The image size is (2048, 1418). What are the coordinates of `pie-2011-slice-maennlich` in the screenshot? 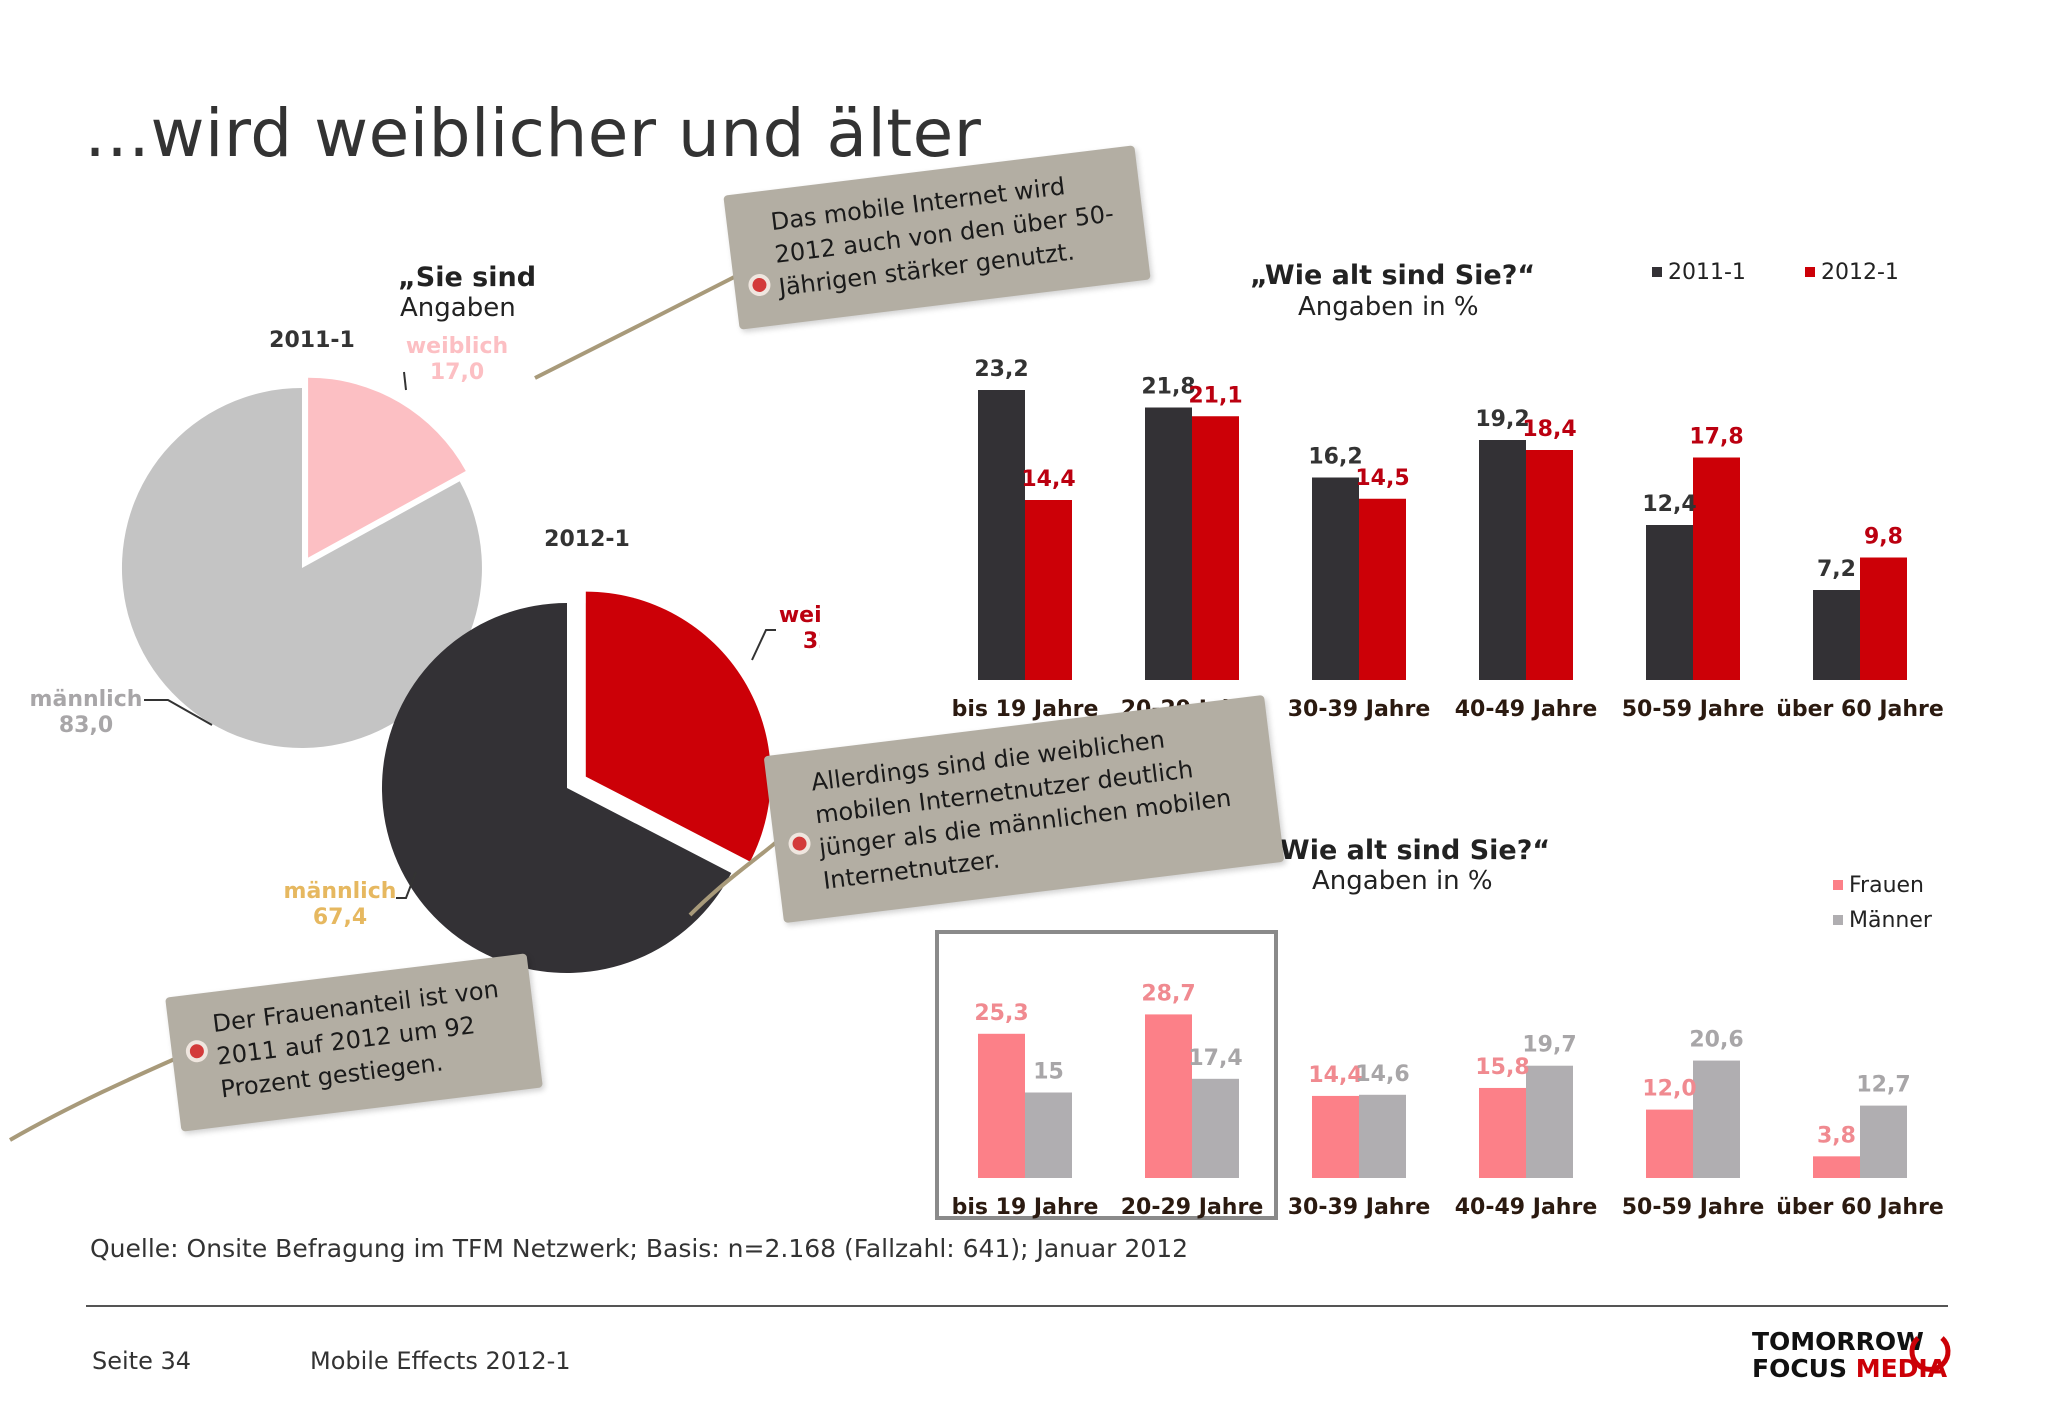 It's located at (301, 568).